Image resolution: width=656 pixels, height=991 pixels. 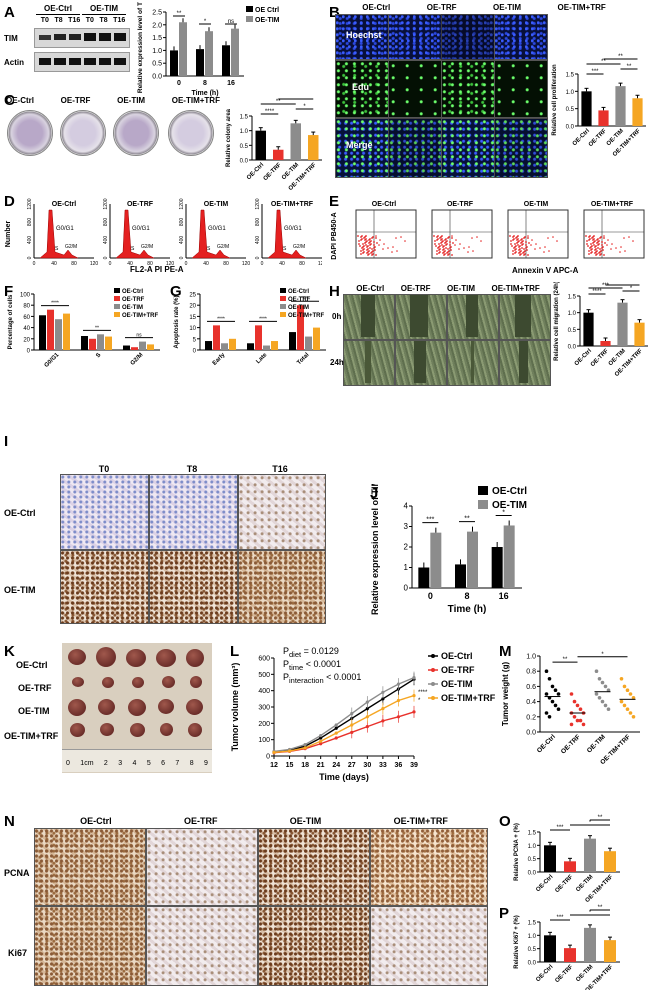 What do you see at coordinates (384, 204) in the screenshot?
I see `scatter-title: OE-Ctrl` at bounding box center [384, 204].